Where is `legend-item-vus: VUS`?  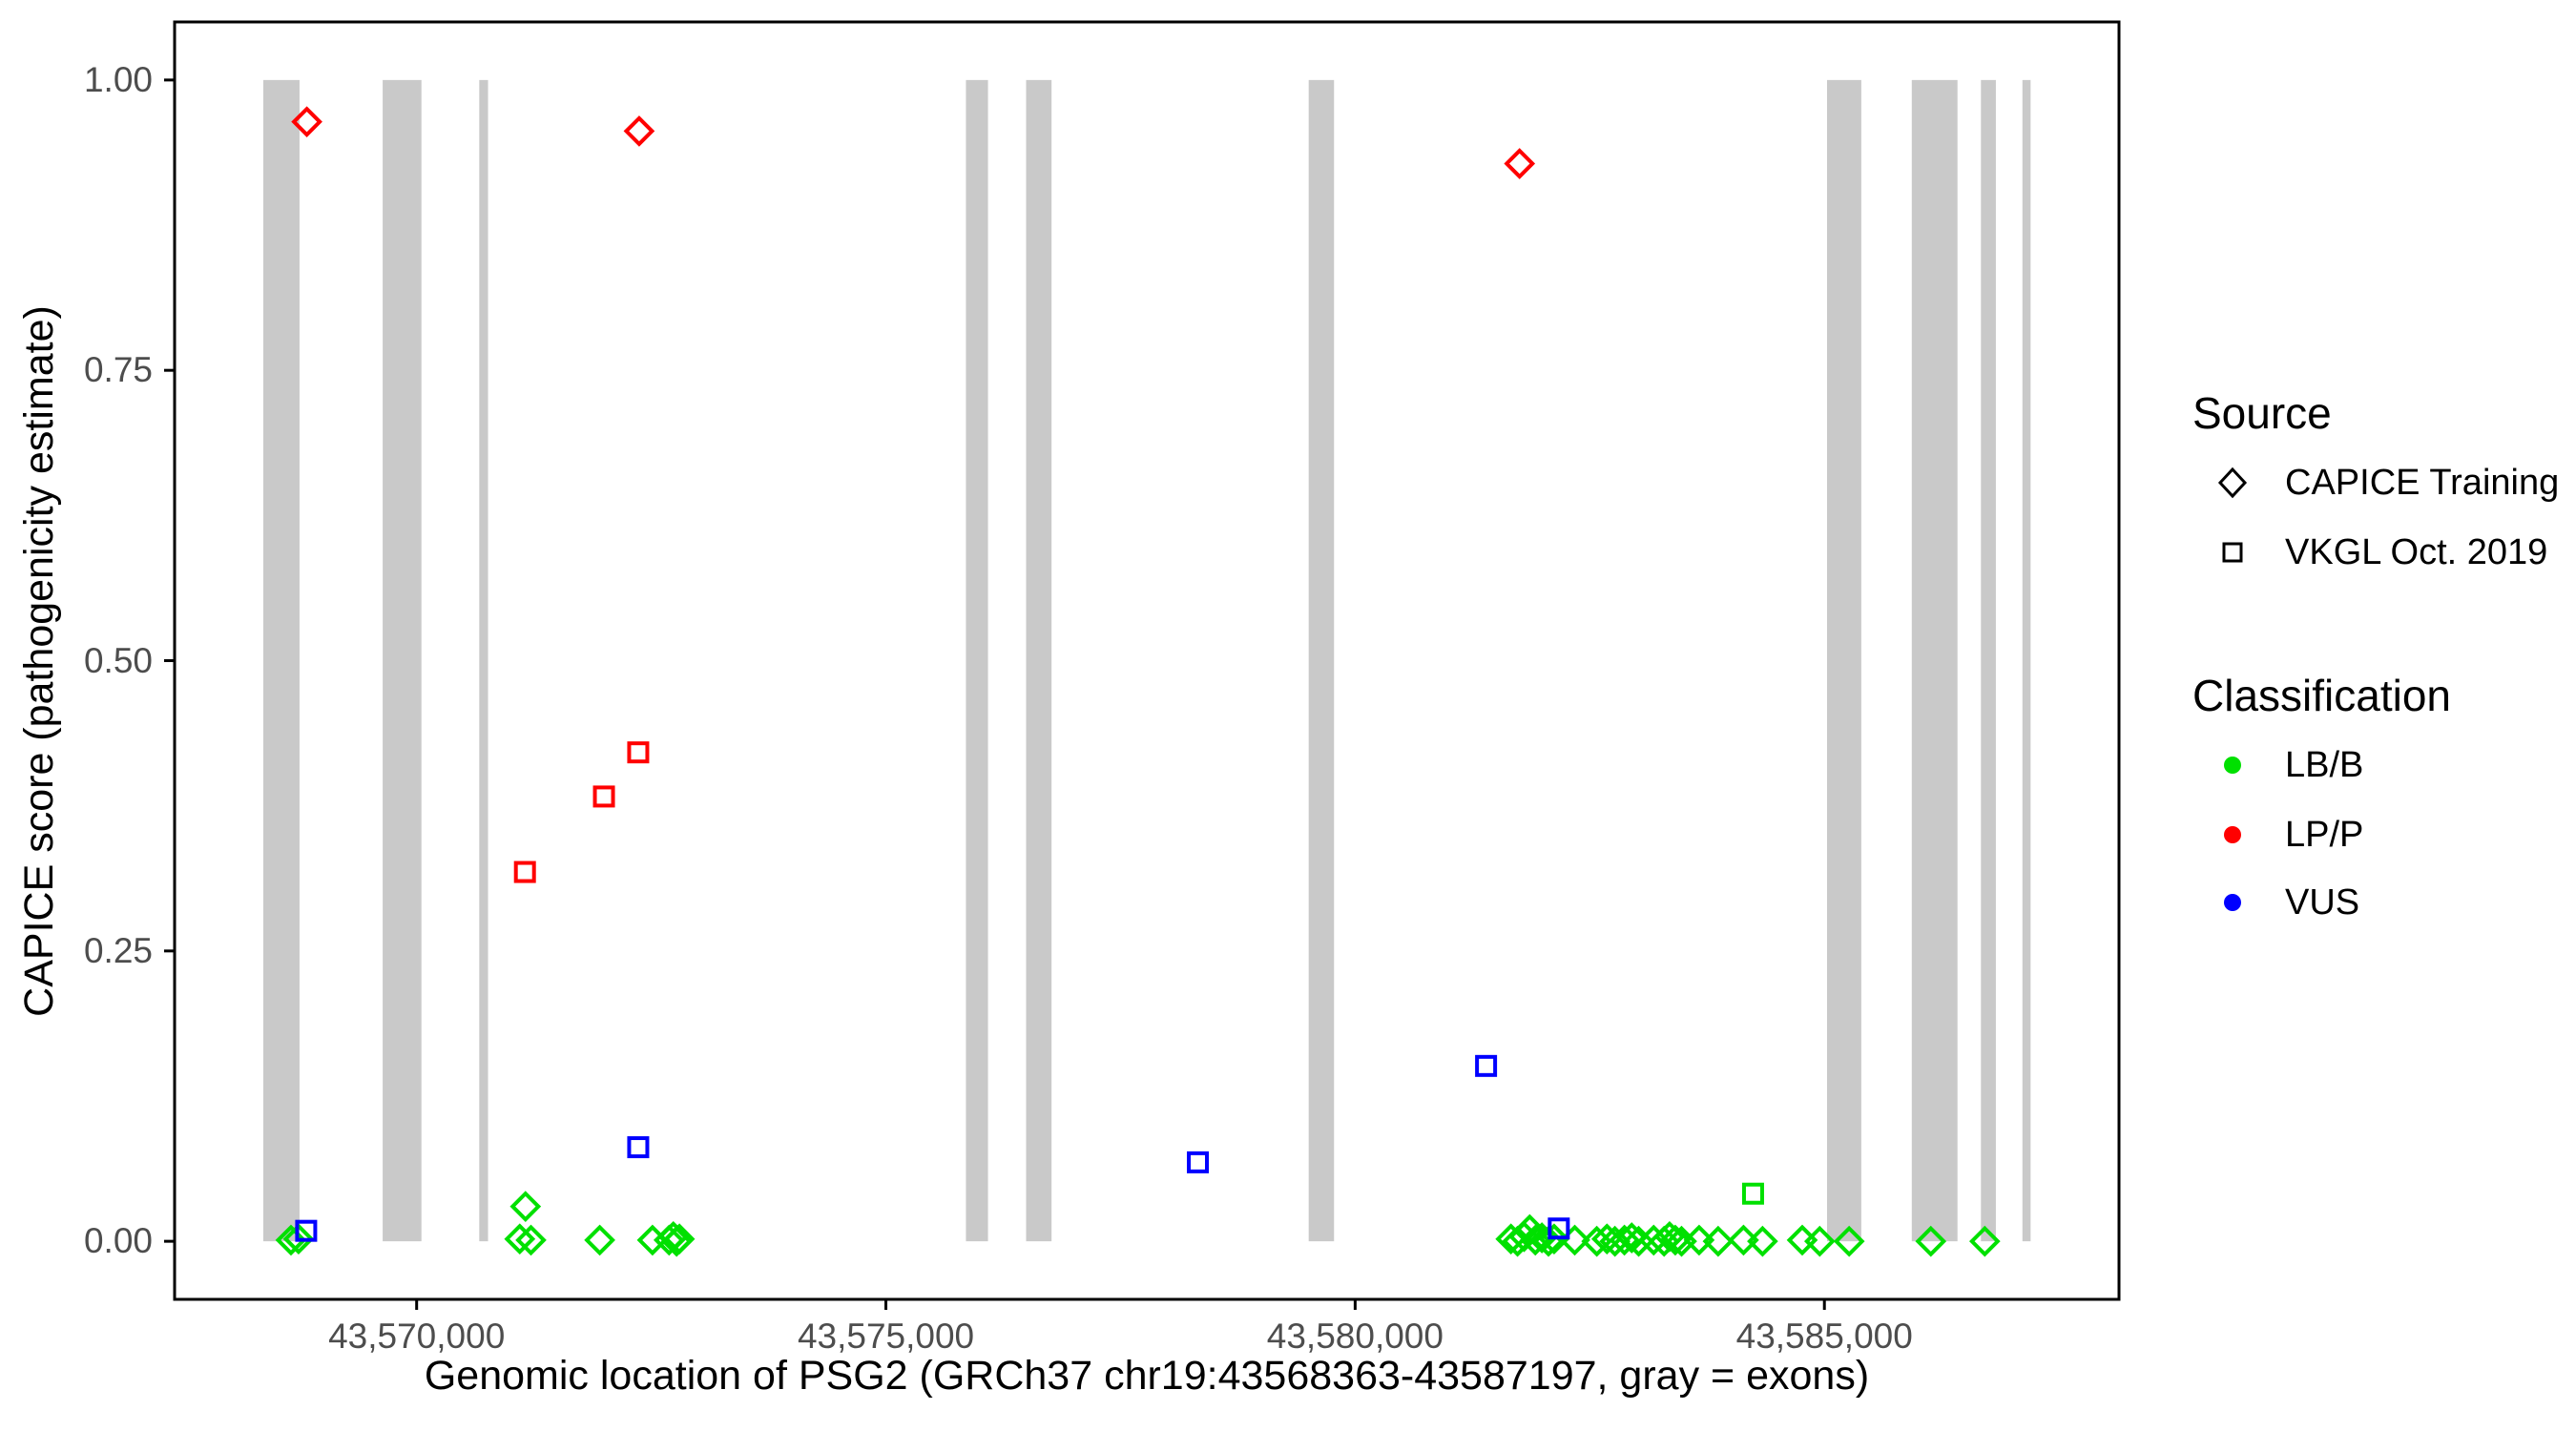 legend-item-vus: VUS is located at coordinates (2272, 902).